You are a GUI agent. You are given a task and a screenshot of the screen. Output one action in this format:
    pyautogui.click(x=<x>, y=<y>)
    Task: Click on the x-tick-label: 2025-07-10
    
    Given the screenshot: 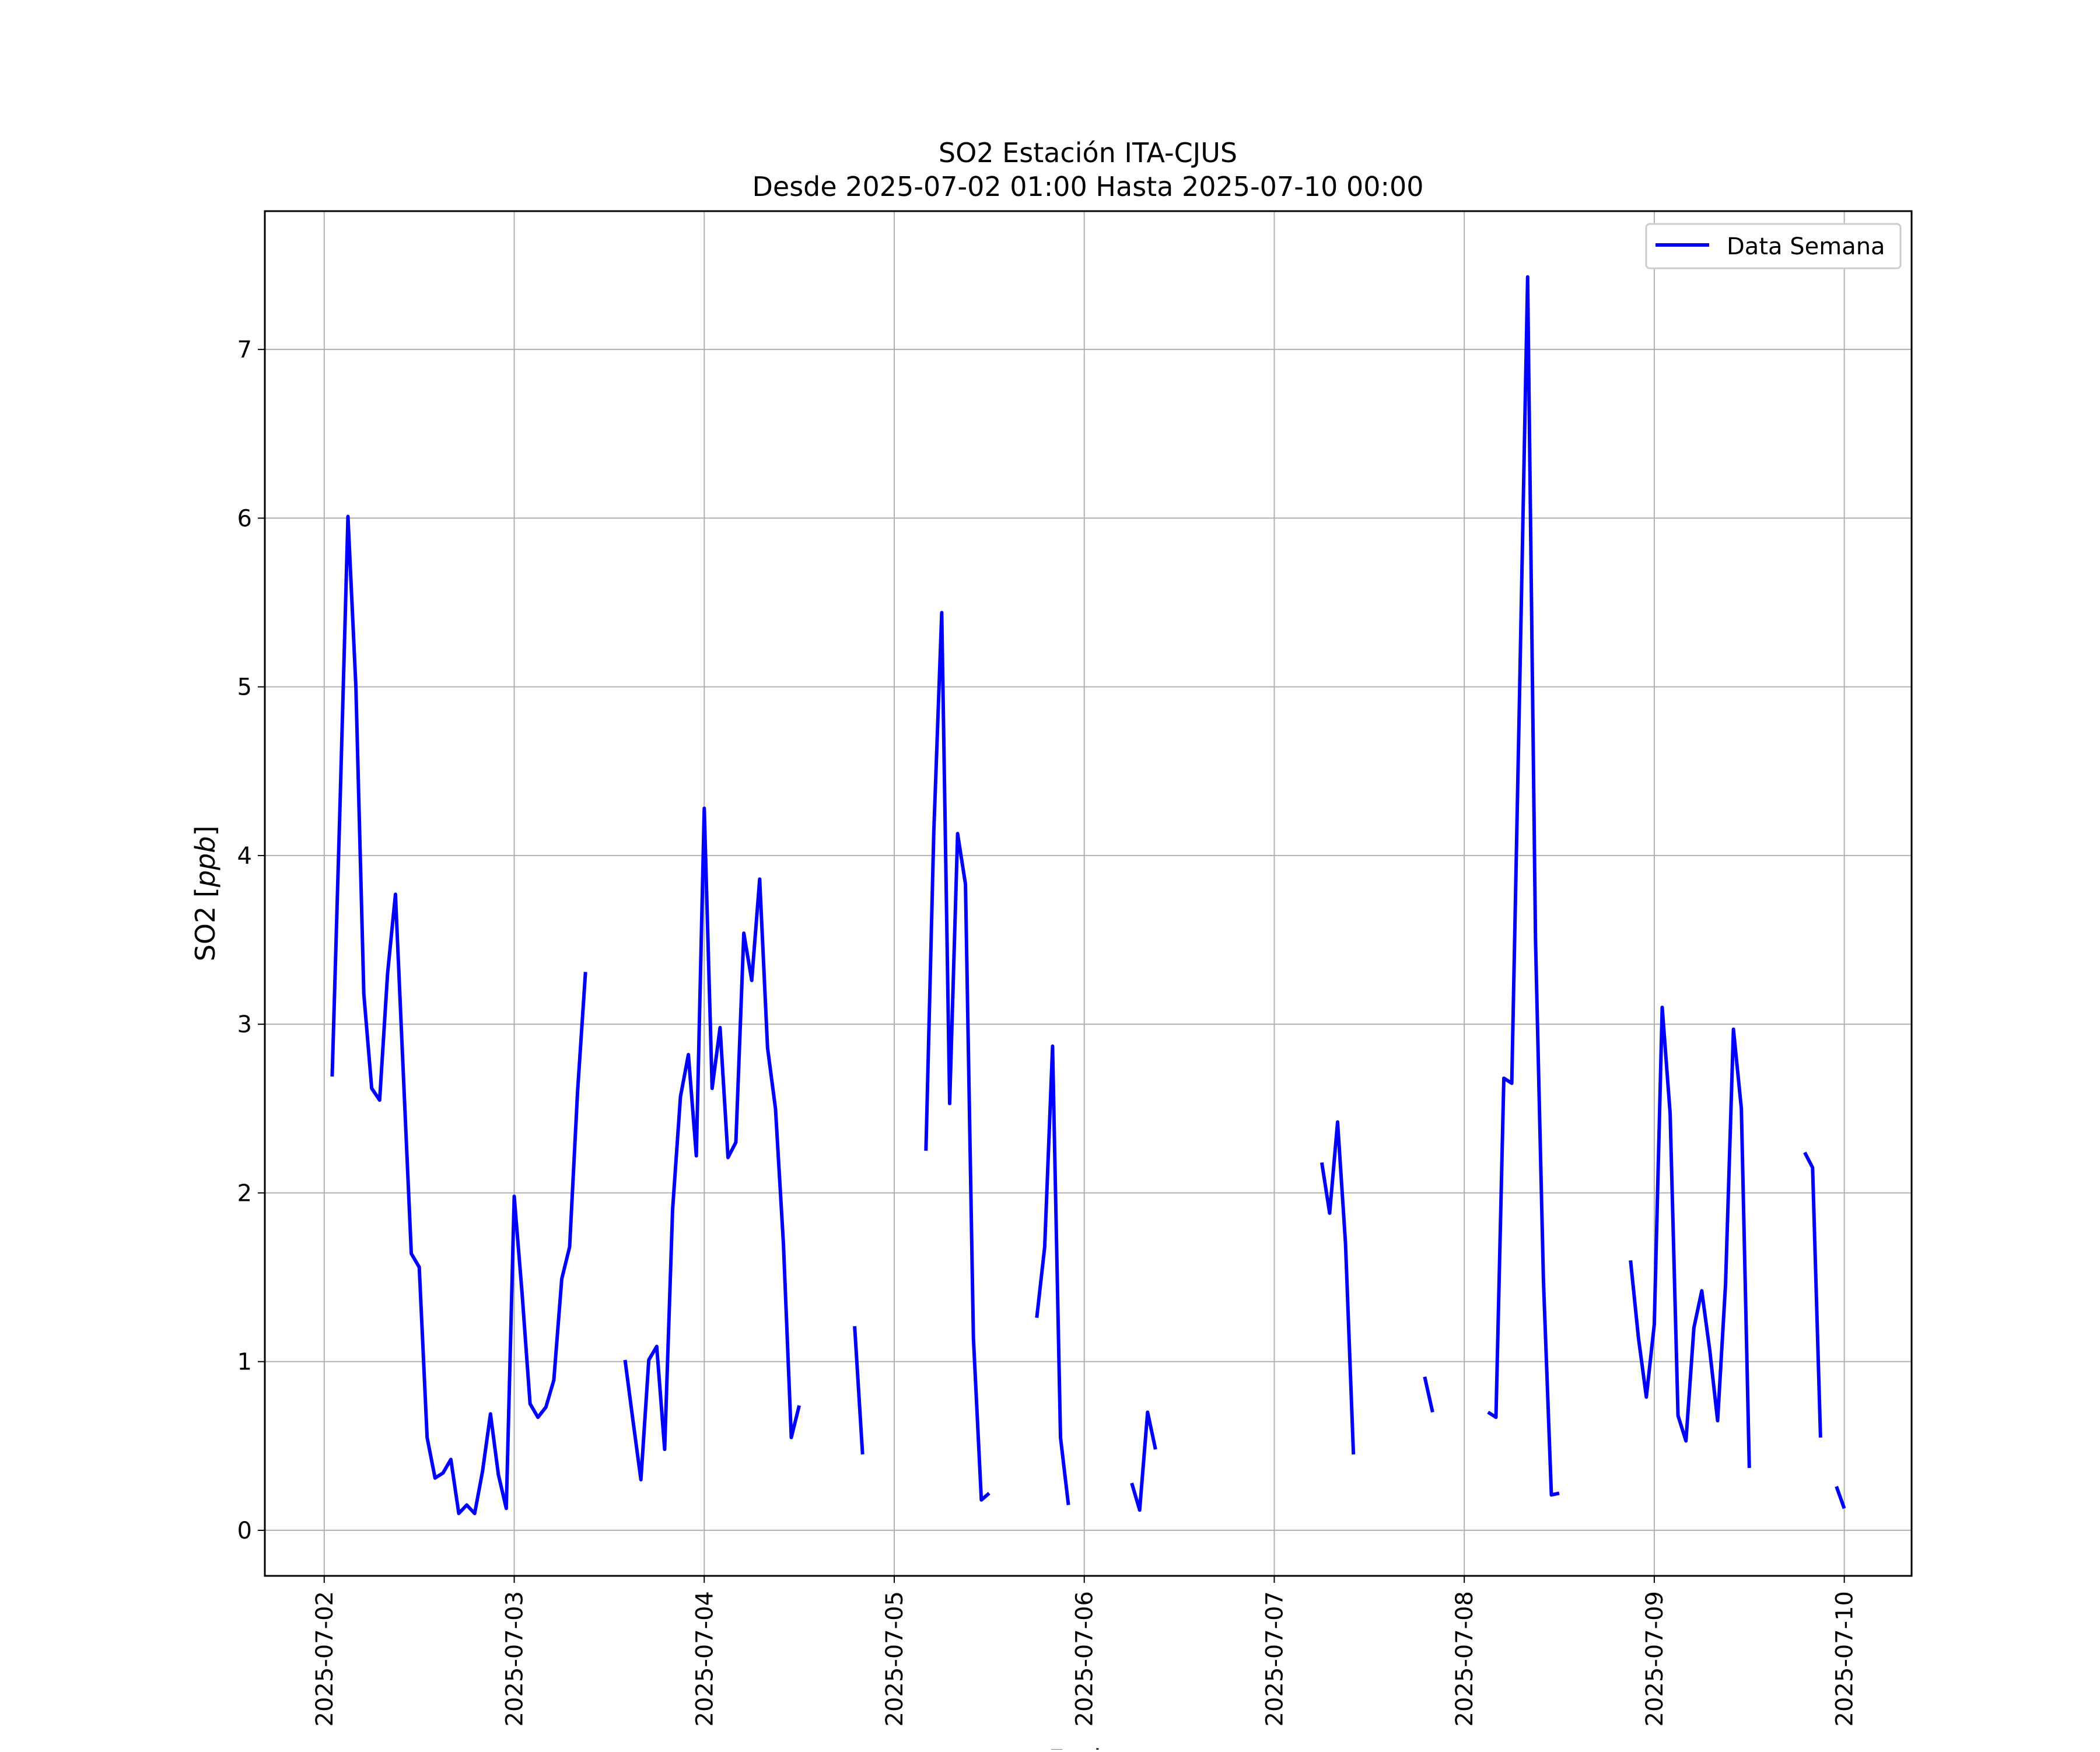 What is the action you would take?
    pyautogui.click(x=1845, y=1658)
    